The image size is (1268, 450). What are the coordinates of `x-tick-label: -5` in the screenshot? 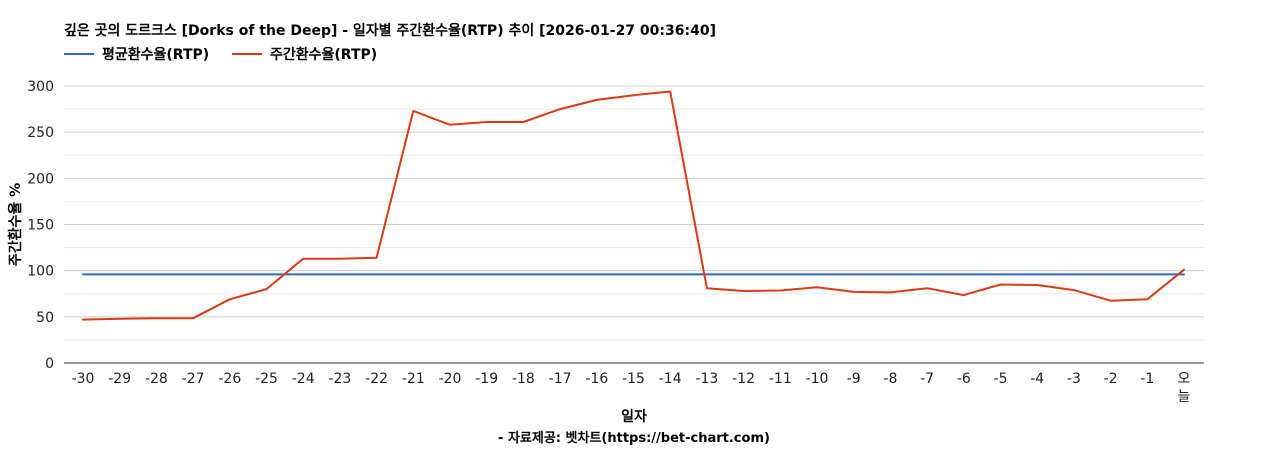 It's located at (1001, 379).